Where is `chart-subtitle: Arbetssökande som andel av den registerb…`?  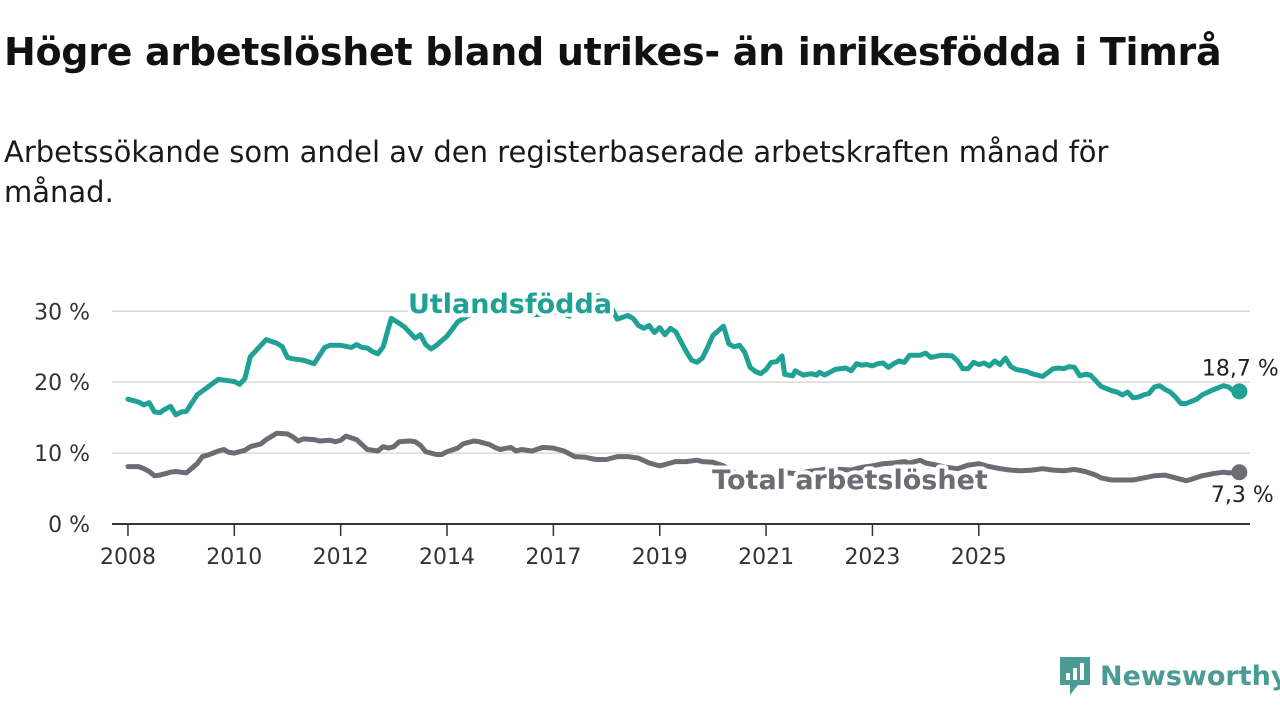 chart-subtitle: Arbetssökande som andel av den registerb… is located at coordinates (556, 172).